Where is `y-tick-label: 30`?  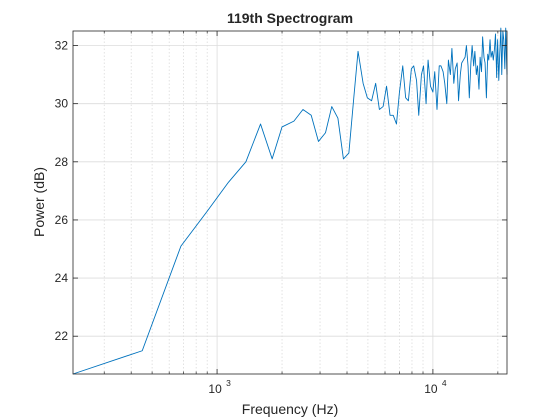 y-tick-label: 30 is located at coordinates (62, 104).